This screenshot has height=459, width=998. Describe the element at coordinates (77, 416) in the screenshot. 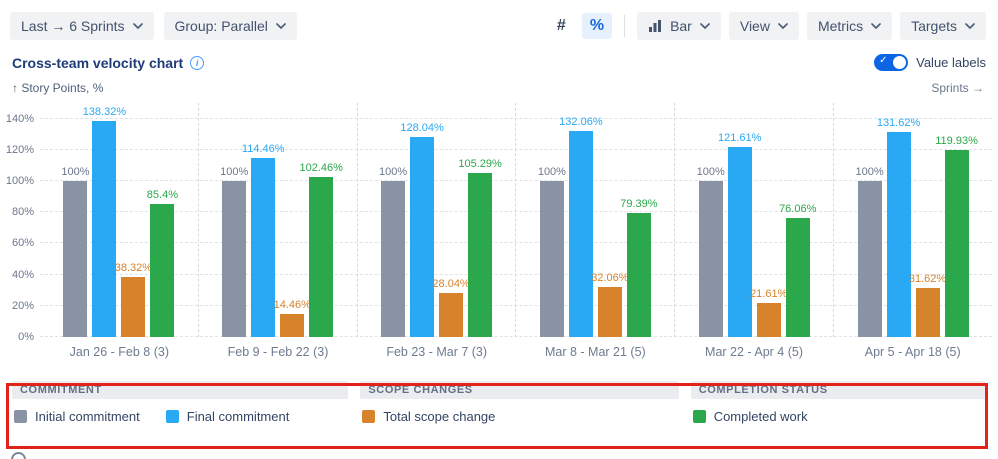

I see `legend-item-initial-commitment: Initial commitment` at that location.